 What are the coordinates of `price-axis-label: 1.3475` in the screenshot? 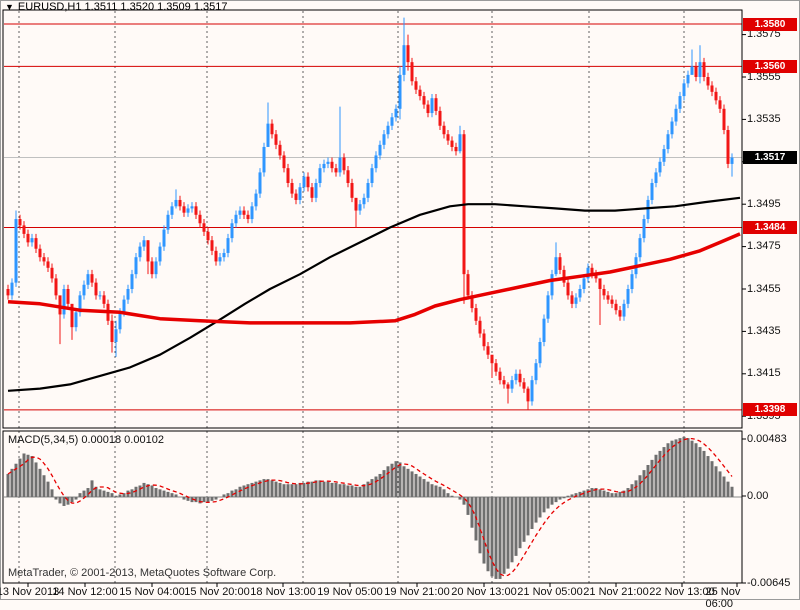 It's located at (764, 246).